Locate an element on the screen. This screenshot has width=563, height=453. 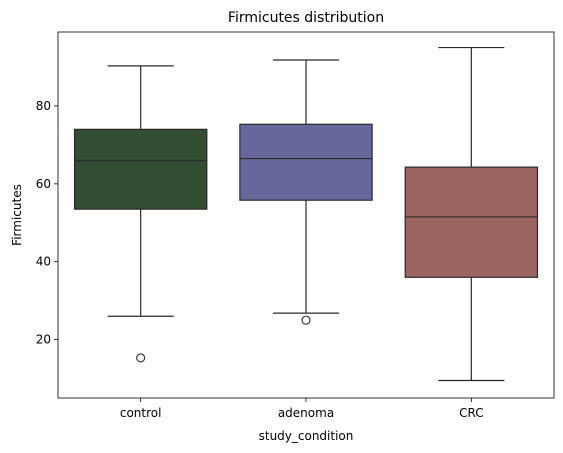
x-tick-label: CRC is located at coordinates (471, 413).